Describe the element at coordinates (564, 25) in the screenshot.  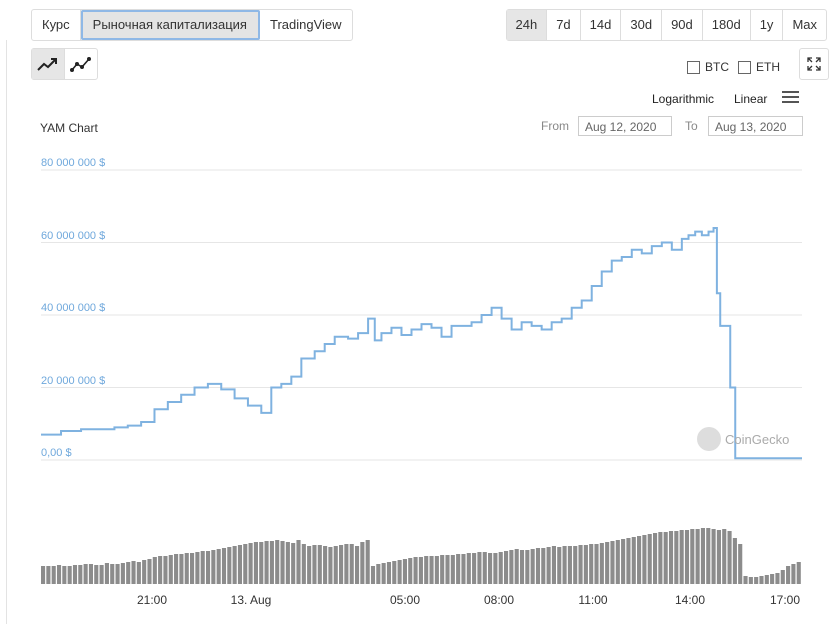
I see `range-7d: 7d` at that location.